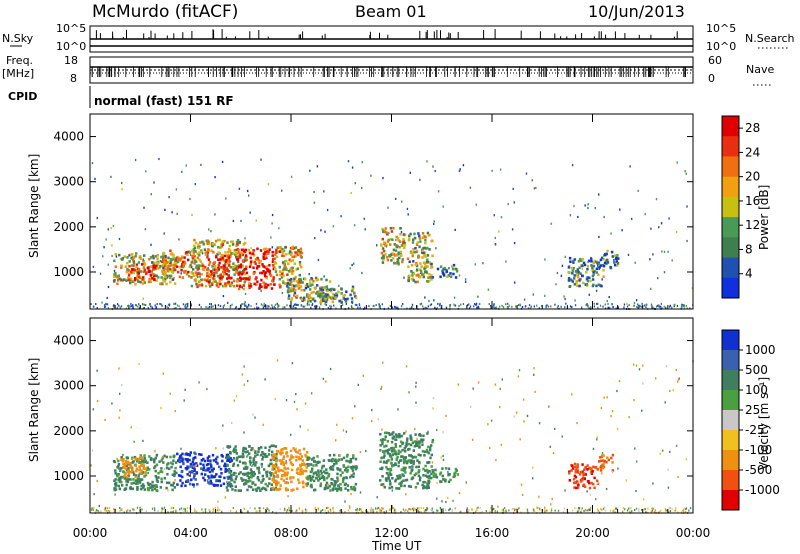 Image resolution: width=800 pixels, height=554 pixels. I want to click on colorbar-tick-label: 100, so click(756, 390).